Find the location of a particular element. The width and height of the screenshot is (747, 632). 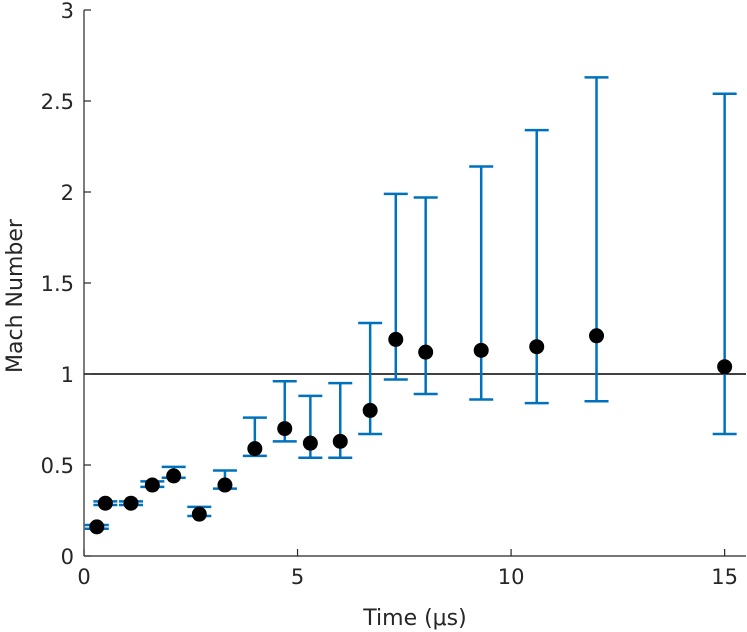

y-tick-label: 0 is located at coordinates (67, 557).